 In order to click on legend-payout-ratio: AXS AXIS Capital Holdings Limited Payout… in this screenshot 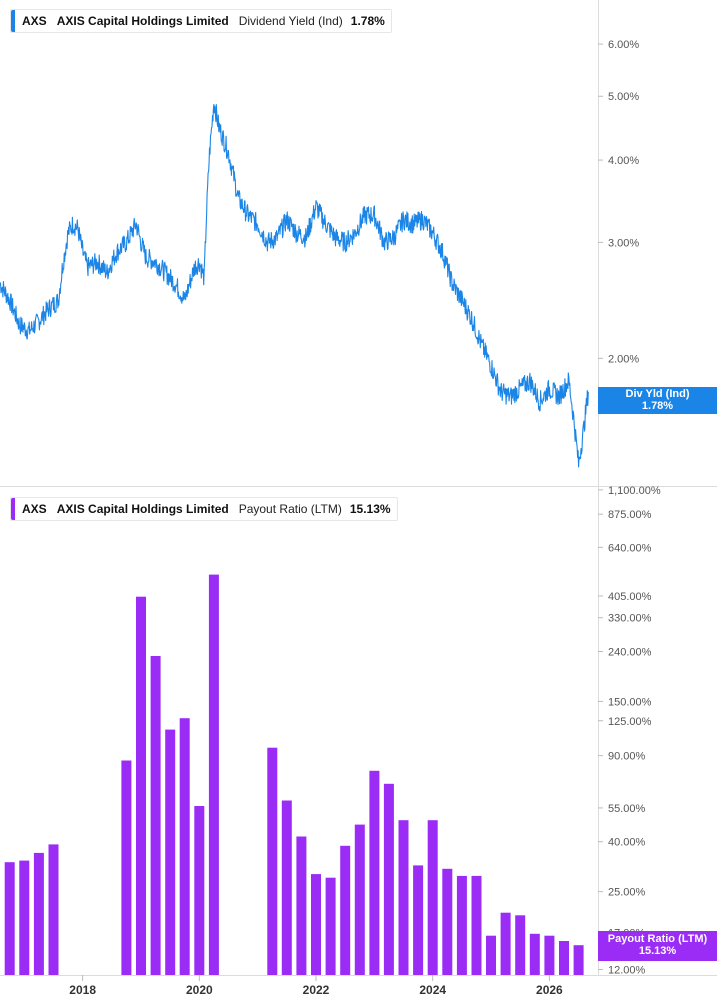, I will do `click(204, 509)`.